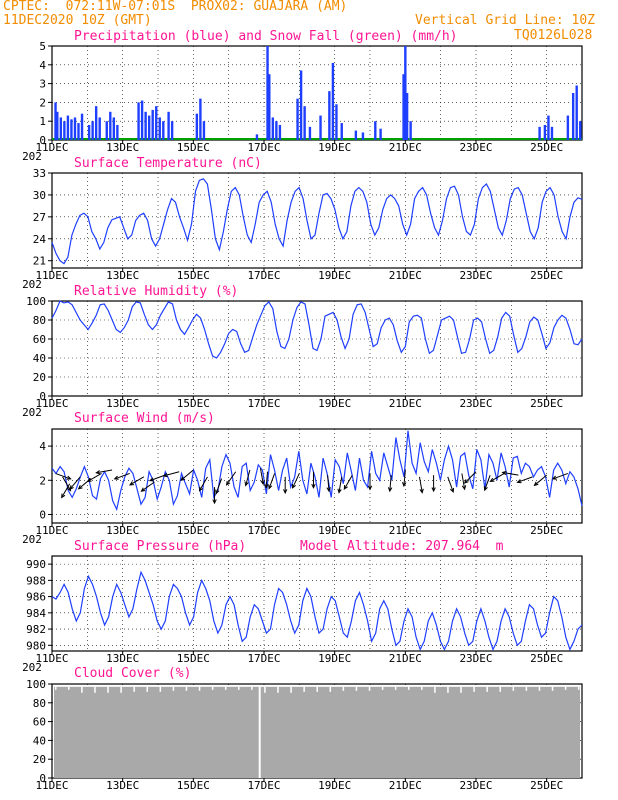 Image resolution: width=618 pixels, height=800 pixels. Describe the element at coordinates (317, 471) in the screenshot. I see `wind-series-line` at that location.